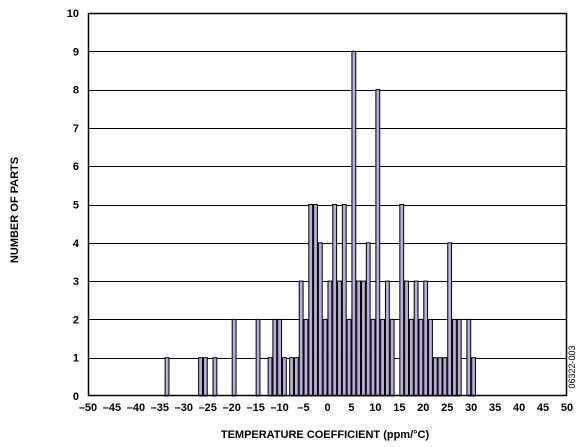  What do you see at coordinates (15, 210) in the screenshot?
I see `y-axis-label: NUMBER OF PARTS` at bounding box center [15, 210].